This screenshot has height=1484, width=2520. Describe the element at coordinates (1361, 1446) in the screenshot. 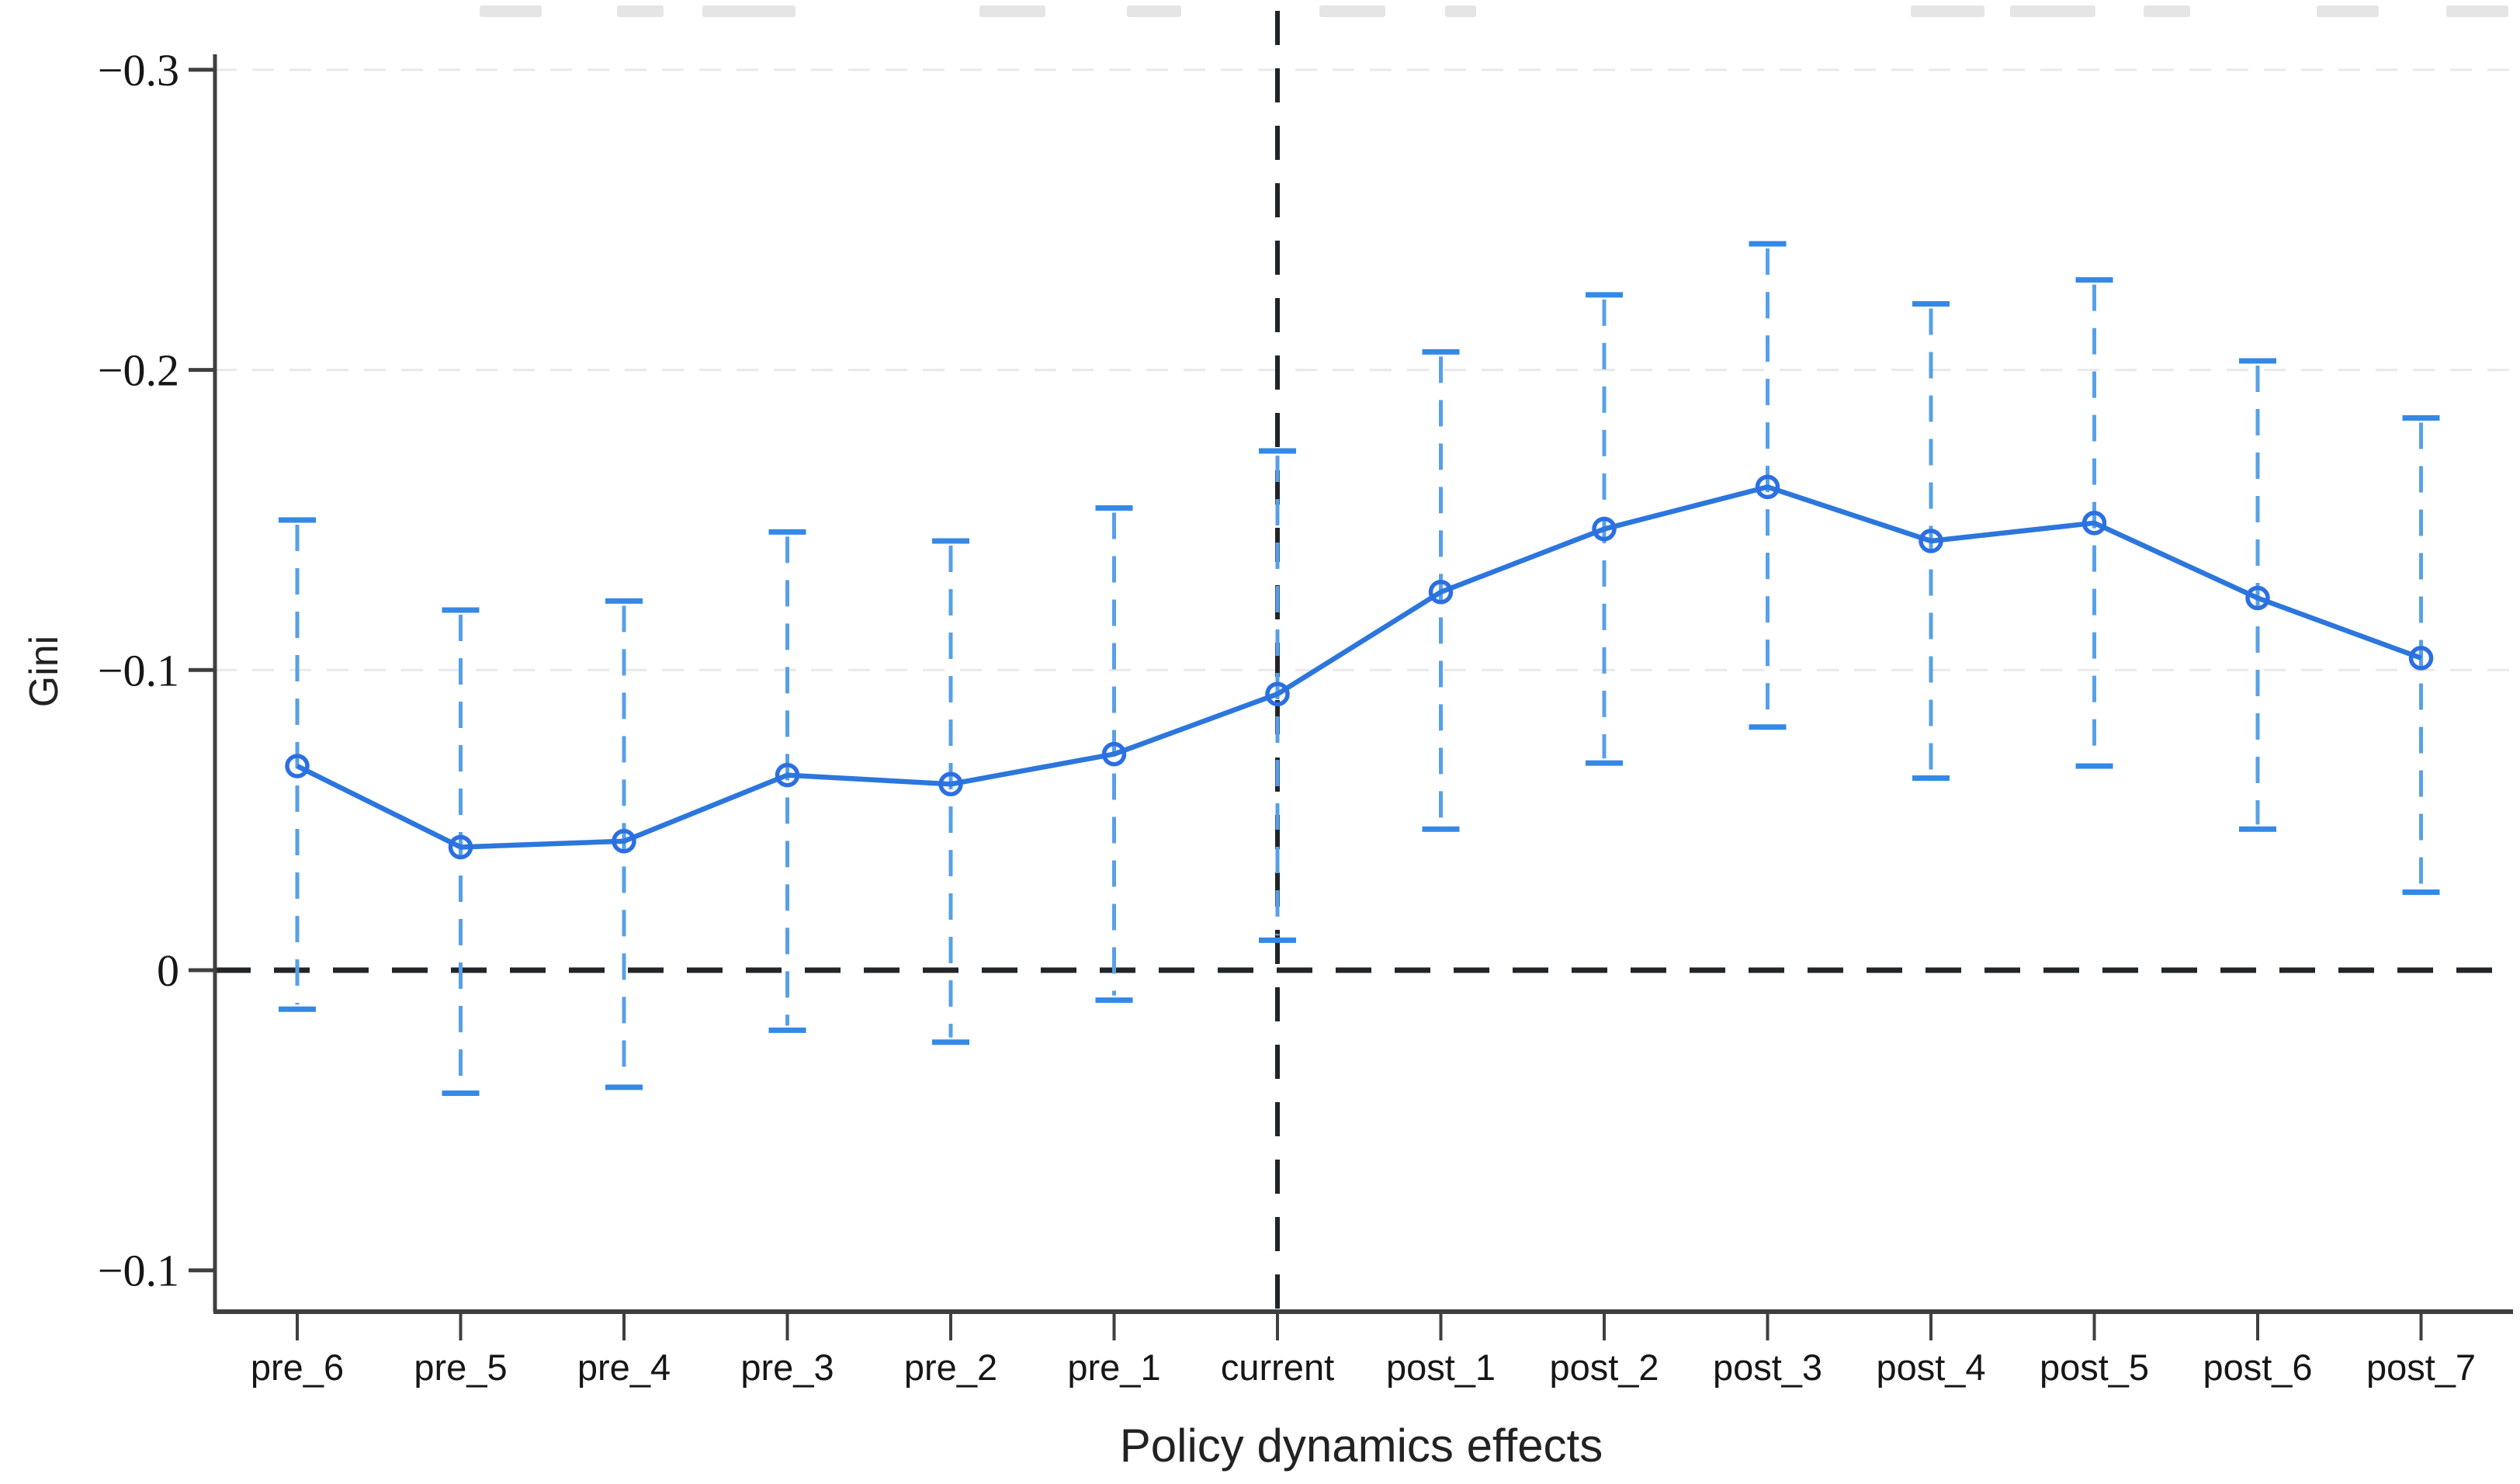

I see `x-axis-title: Policy dynamics effects` at that location.